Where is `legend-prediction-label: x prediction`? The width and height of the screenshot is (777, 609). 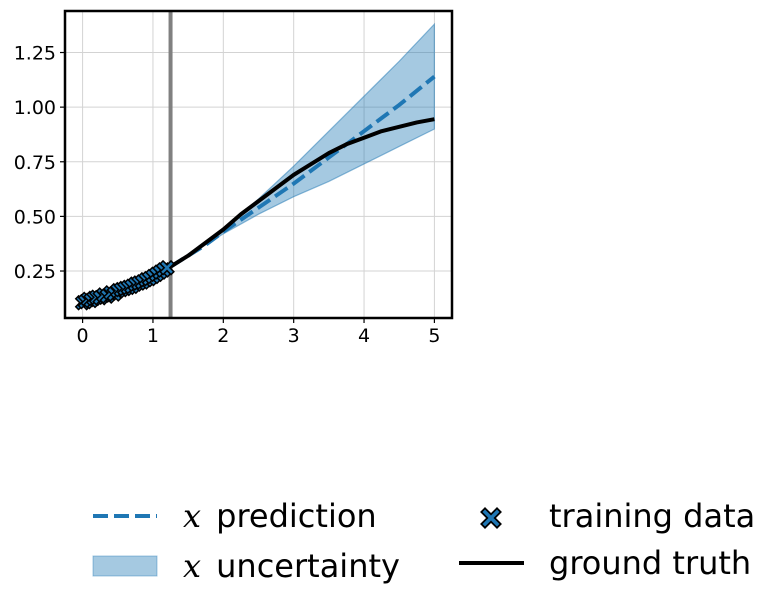 legend-prediction-label: x prediction is located at coordinates (280, 516).